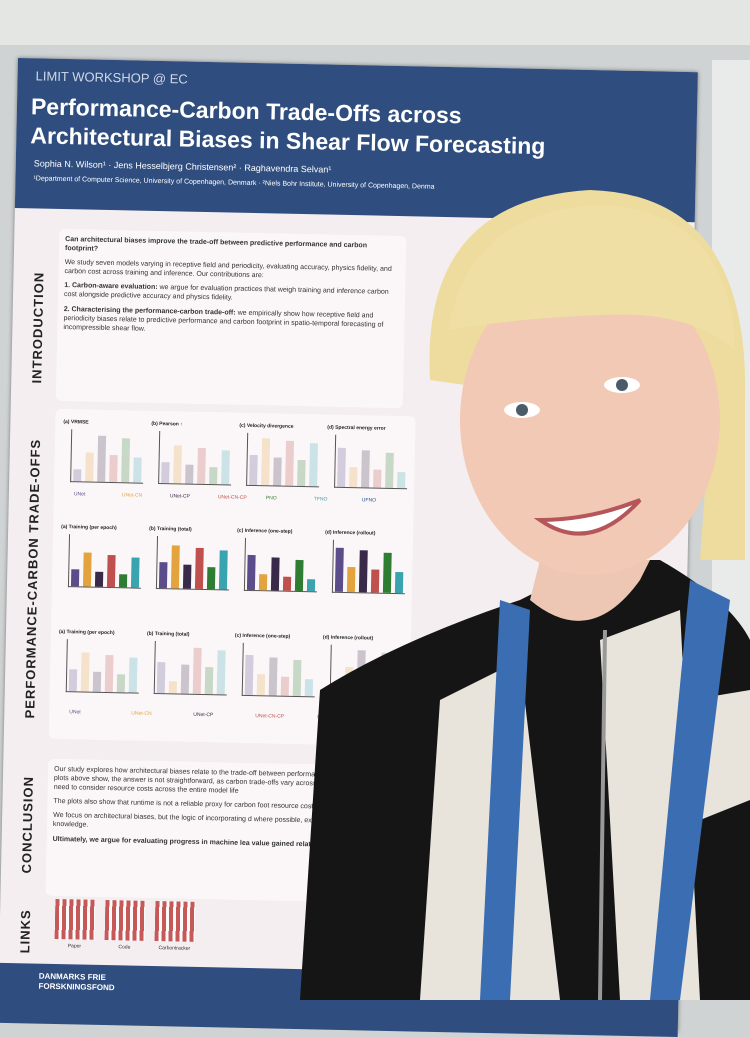 This screenshot has height=1037, width=750. I want to click on face, so click(590, 420).